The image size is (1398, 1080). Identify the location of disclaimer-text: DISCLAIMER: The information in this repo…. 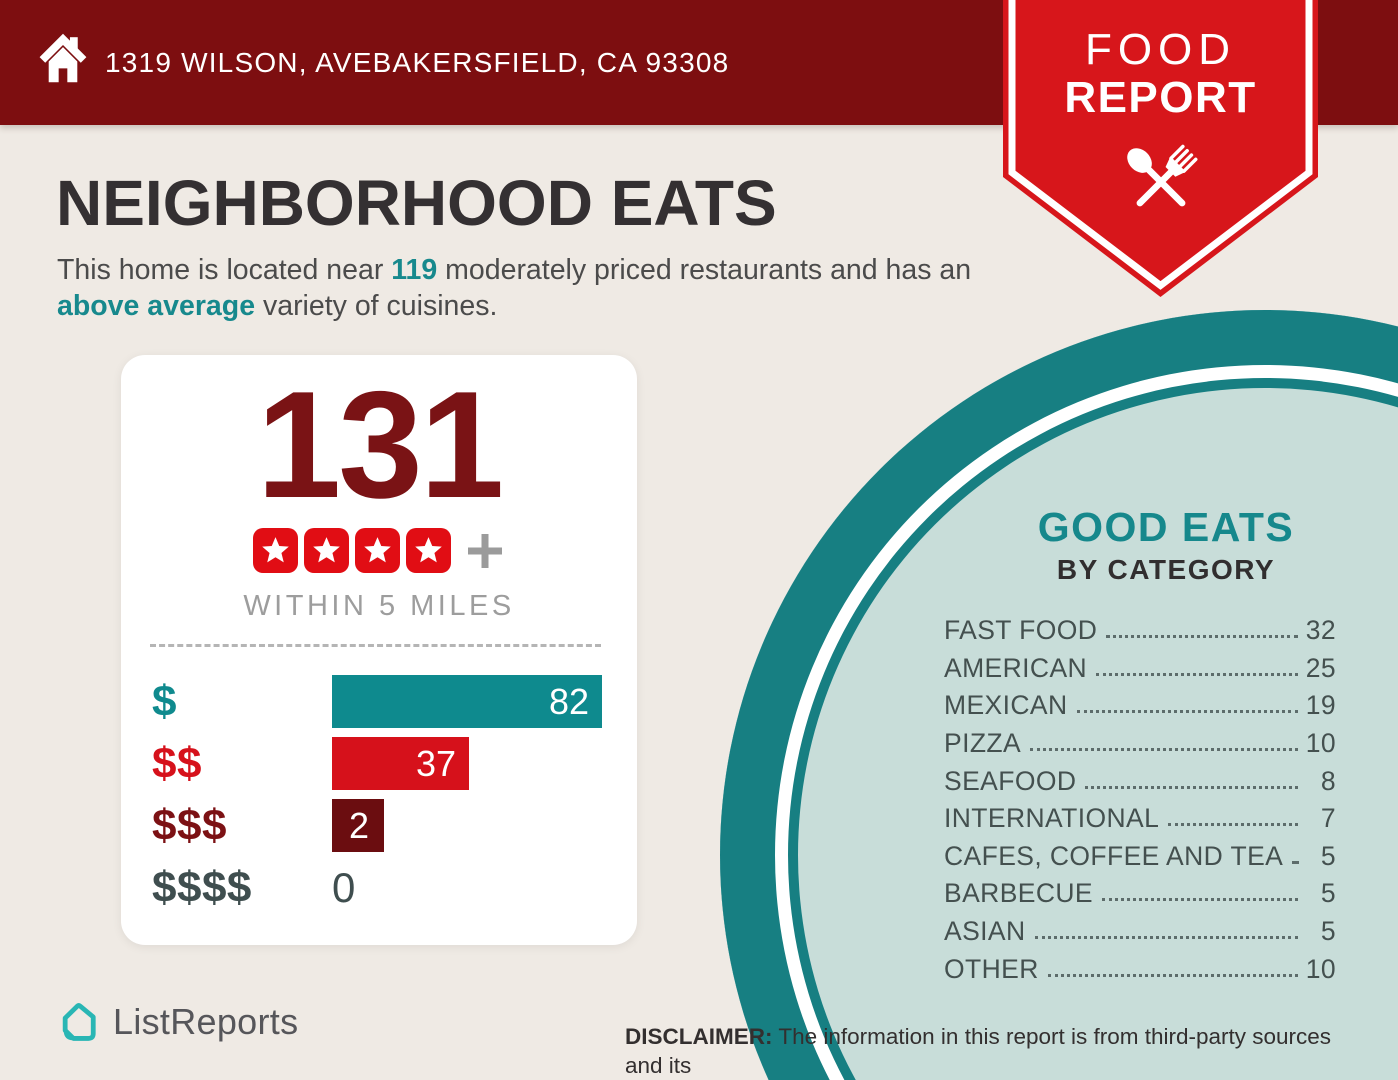
(986, 1051).